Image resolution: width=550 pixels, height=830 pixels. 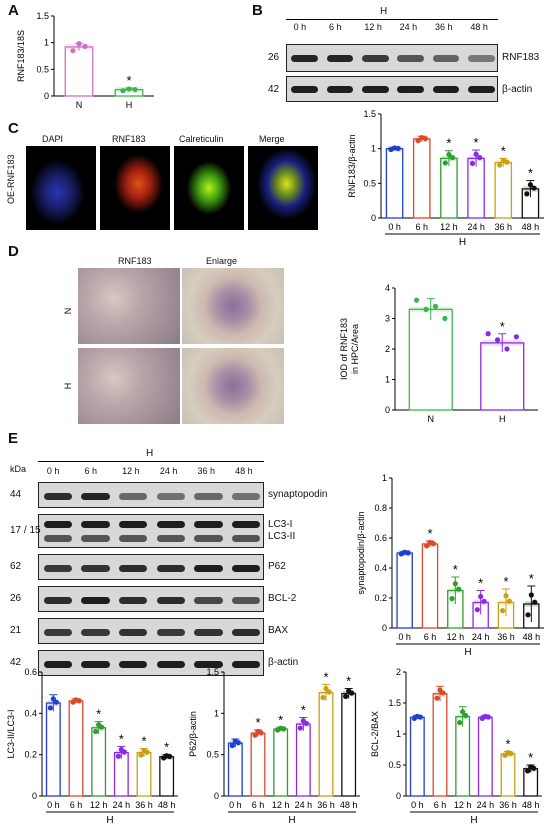 What do you see at coordinates (373, 27) in the screenshot?
I see `blot-time-label: 12 h` at bounding box center [373, 27].